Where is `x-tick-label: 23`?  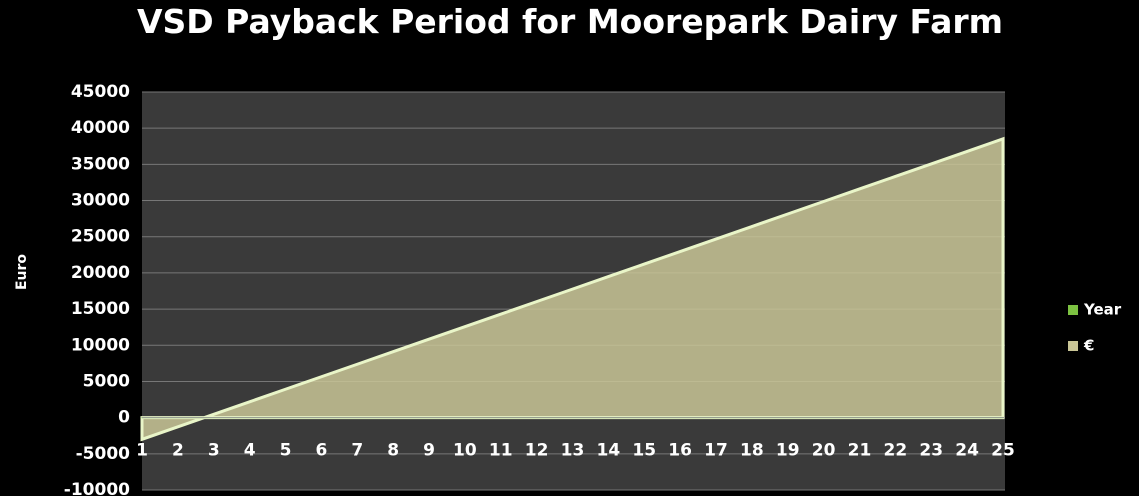
x-tick-label: 23 is located at coordinates (931, 451).